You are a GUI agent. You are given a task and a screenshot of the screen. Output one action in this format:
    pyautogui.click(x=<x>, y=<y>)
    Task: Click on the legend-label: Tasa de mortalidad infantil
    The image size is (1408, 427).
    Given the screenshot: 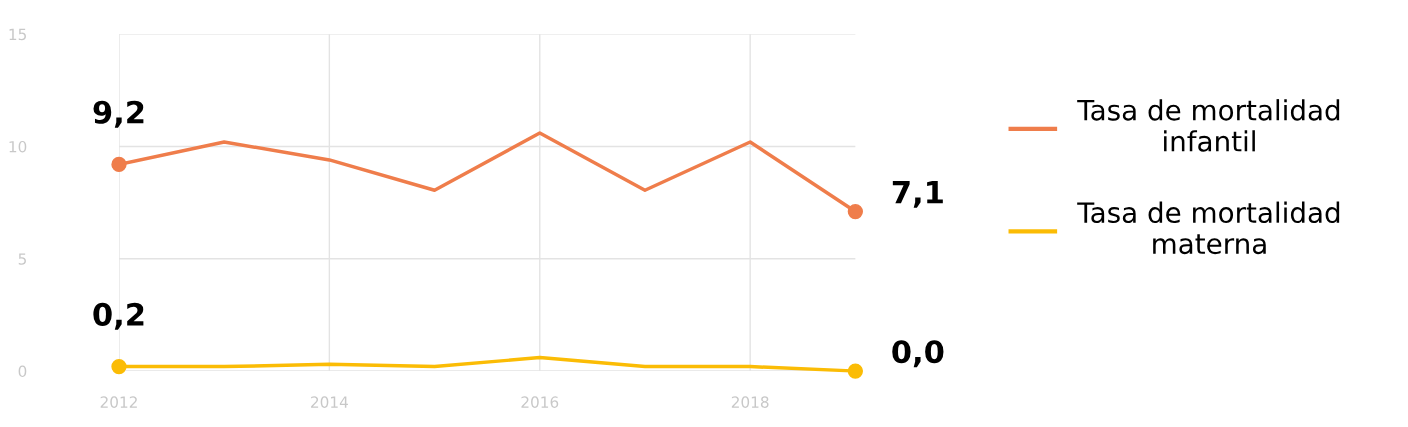 What is the action you would take?
    pyautogui.click(x=1208, y=125)
    